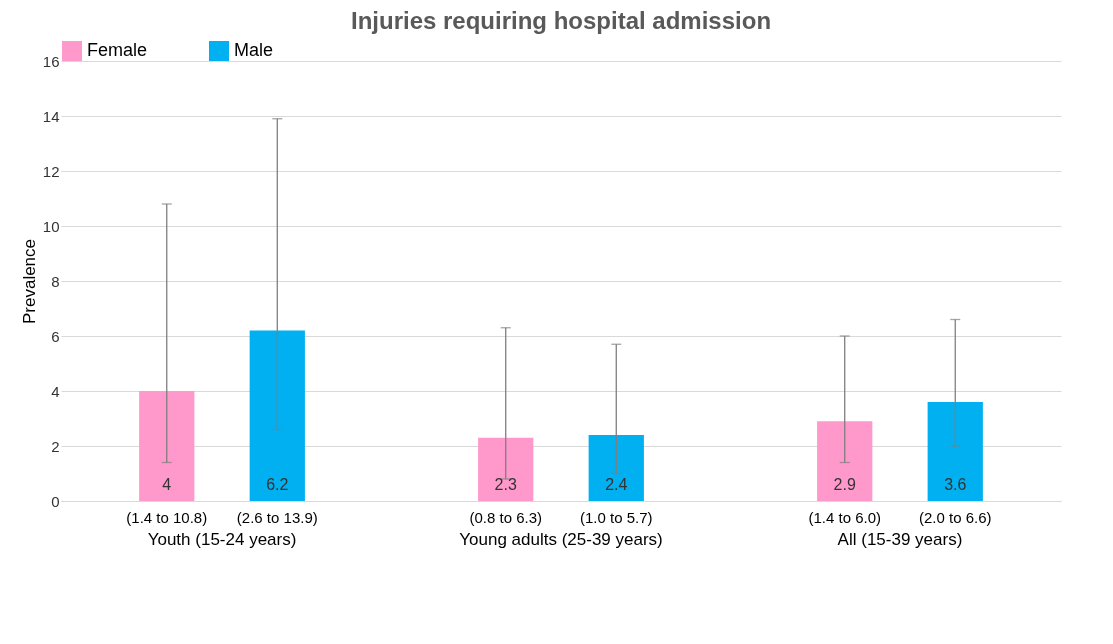 This screenshot has width=1113, height=644. I want to click on text: (0.8 to 6.3), so click(505, 517).